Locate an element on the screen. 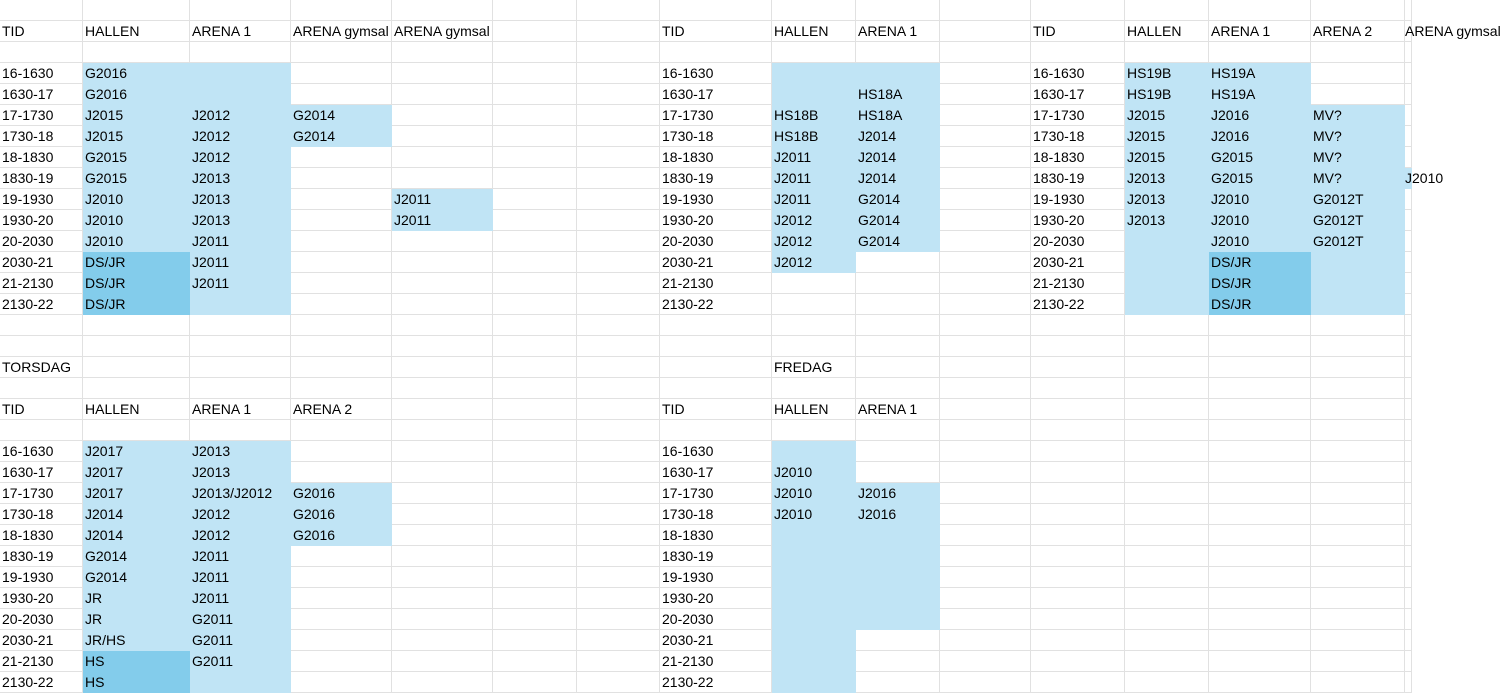 Image resolution: width=1502 pixels, height=695 pixels. cell-r30-c16 is located at coordinates (1408, 619).